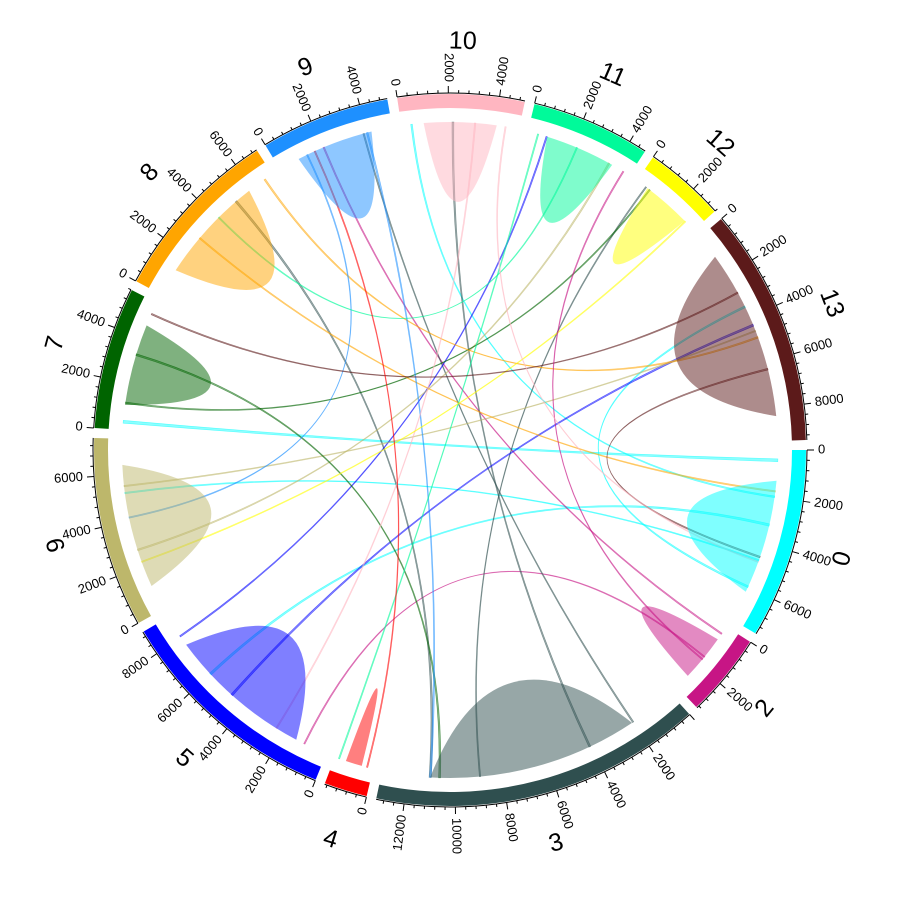  I want to click on sector-label-8: 8, so click(149, 172).